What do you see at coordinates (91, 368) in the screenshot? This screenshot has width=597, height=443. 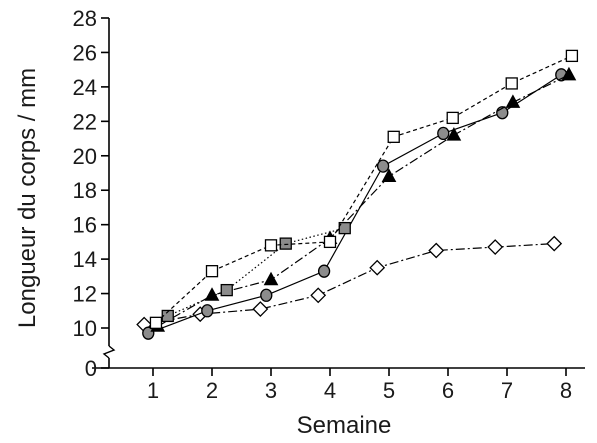 I see `y-tick-label: 0` at bounding box center [91, 368].